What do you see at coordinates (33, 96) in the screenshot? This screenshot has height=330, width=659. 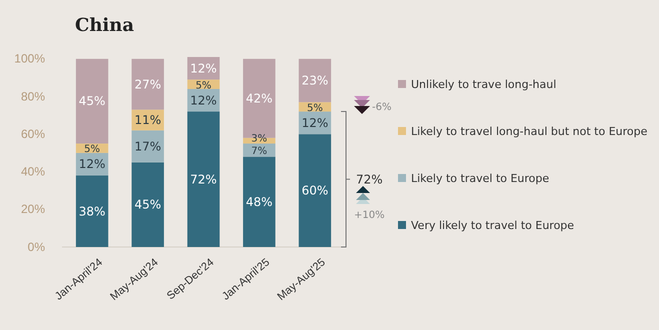 I see `y-tick-label: 80%` at bounding box center [33, 96].